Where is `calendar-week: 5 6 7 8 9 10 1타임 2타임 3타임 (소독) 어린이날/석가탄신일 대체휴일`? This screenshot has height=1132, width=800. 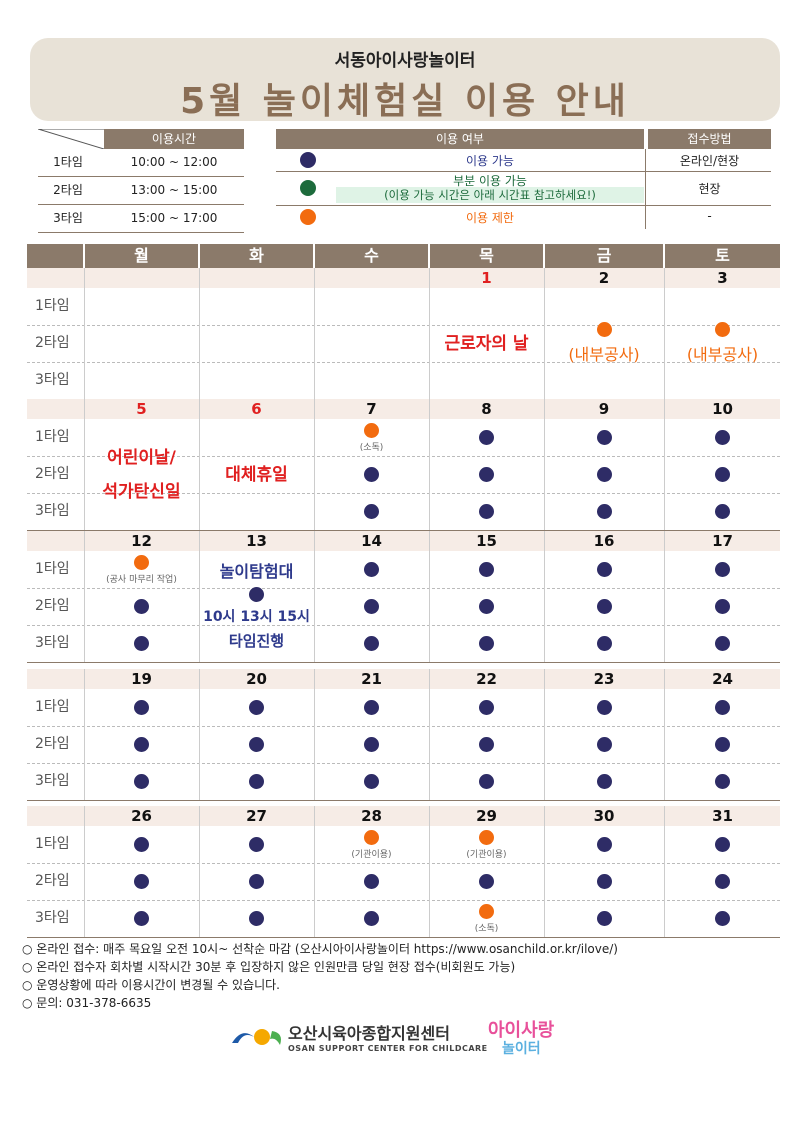
calendar-week: 5 6 7 8 9 10 1타임 2타임 3타임 (소독) 어린이날/석가탄신일 대체휴일 is located at coordinates (403, 465).